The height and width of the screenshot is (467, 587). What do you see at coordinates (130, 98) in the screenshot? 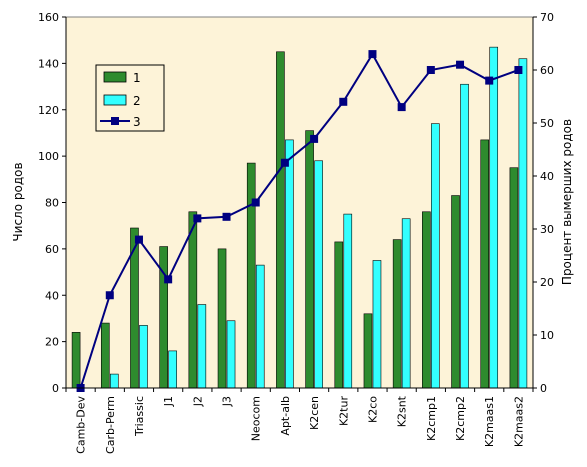
I see `legend: 1 2 3` at bounding box center [130, 98].